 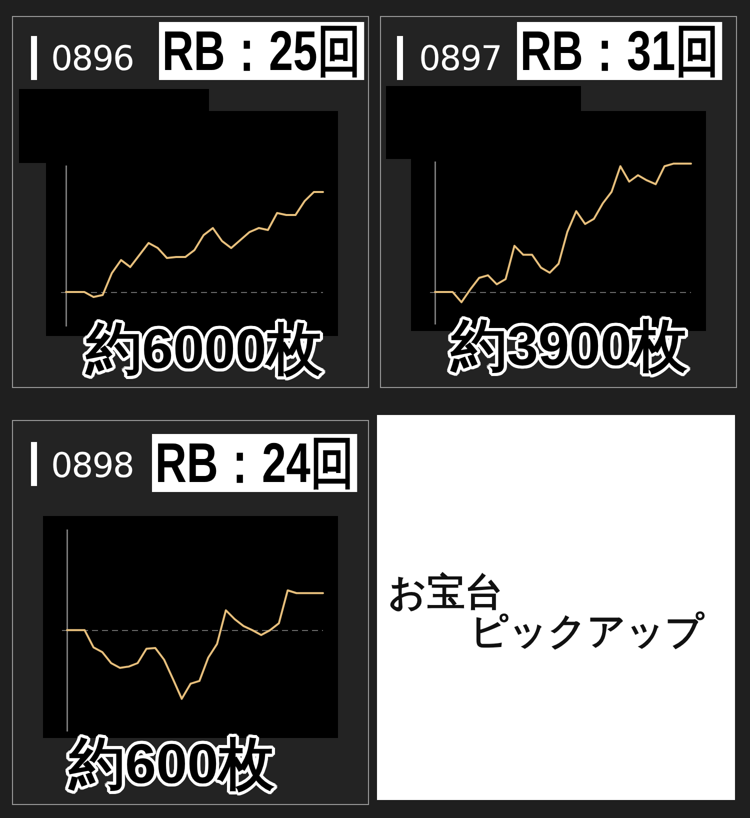 I want to click on chart-title: 0898, so click(x=92, y=466).